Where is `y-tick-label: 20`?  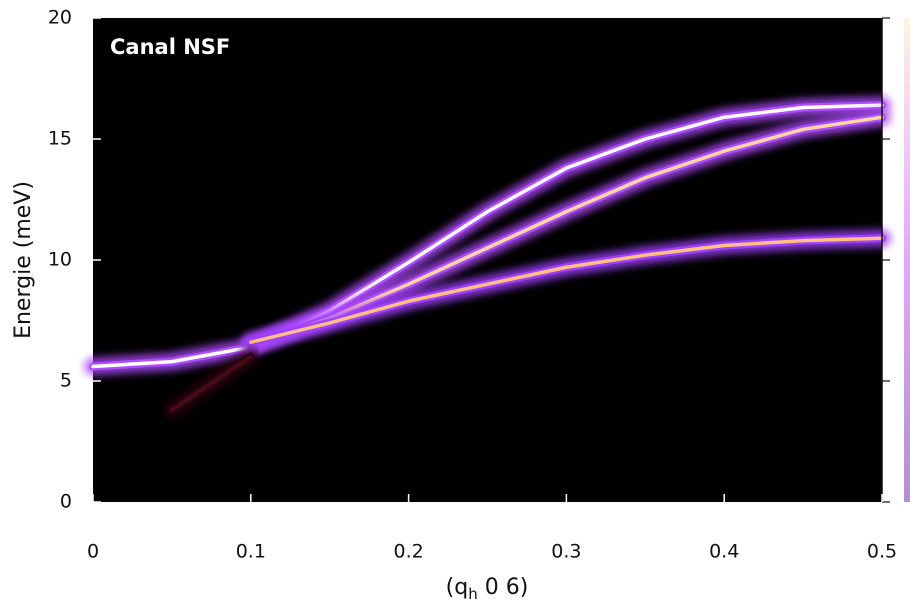 y-tick-label: 20 is located at coordinates (60, 18).